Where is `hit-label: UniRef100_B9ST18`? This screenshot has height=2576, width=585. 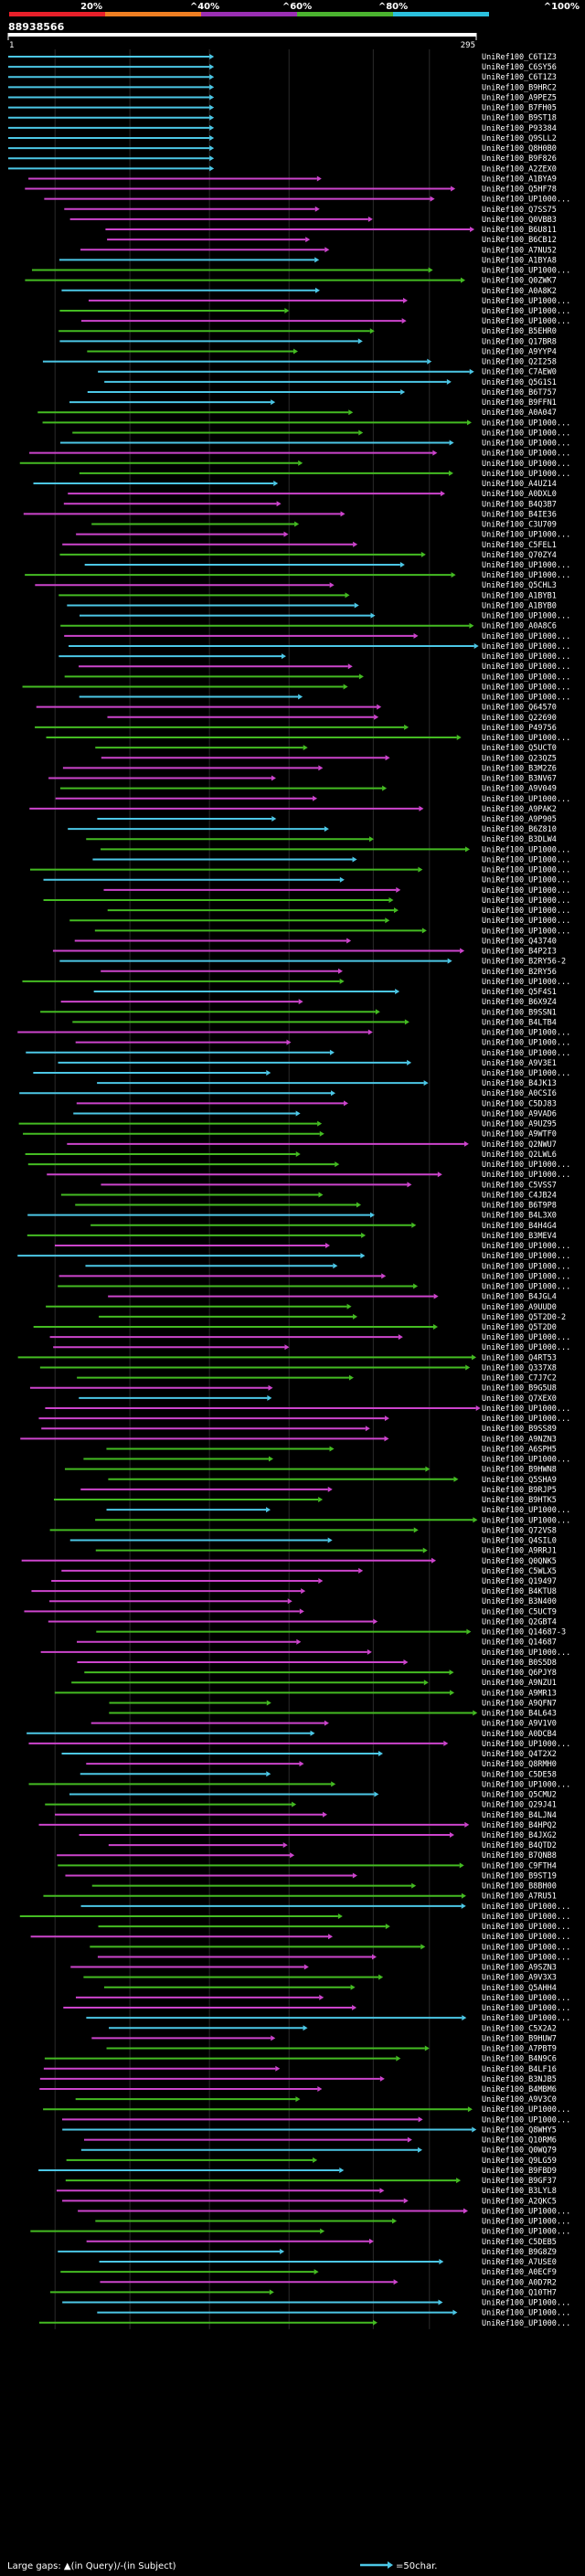
hit-label: UniRef100_B9ST18 is located at coordinates (519, 118).